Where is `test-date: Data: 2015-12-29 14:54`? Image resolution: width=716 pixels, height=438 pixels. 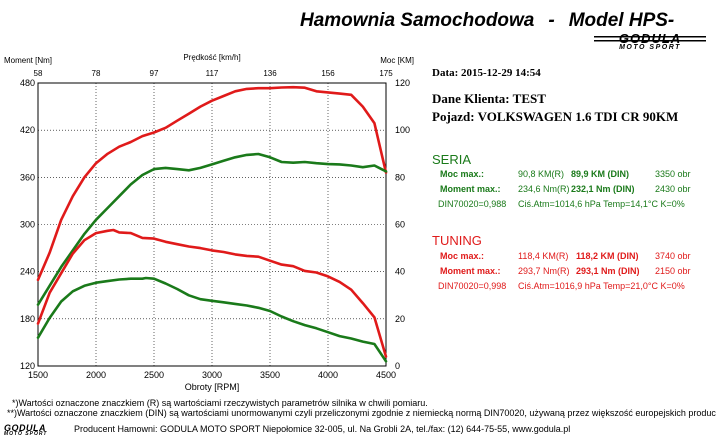
test-date: Data: 2015-12-29 14:54 is located at coordinates (486, 73).